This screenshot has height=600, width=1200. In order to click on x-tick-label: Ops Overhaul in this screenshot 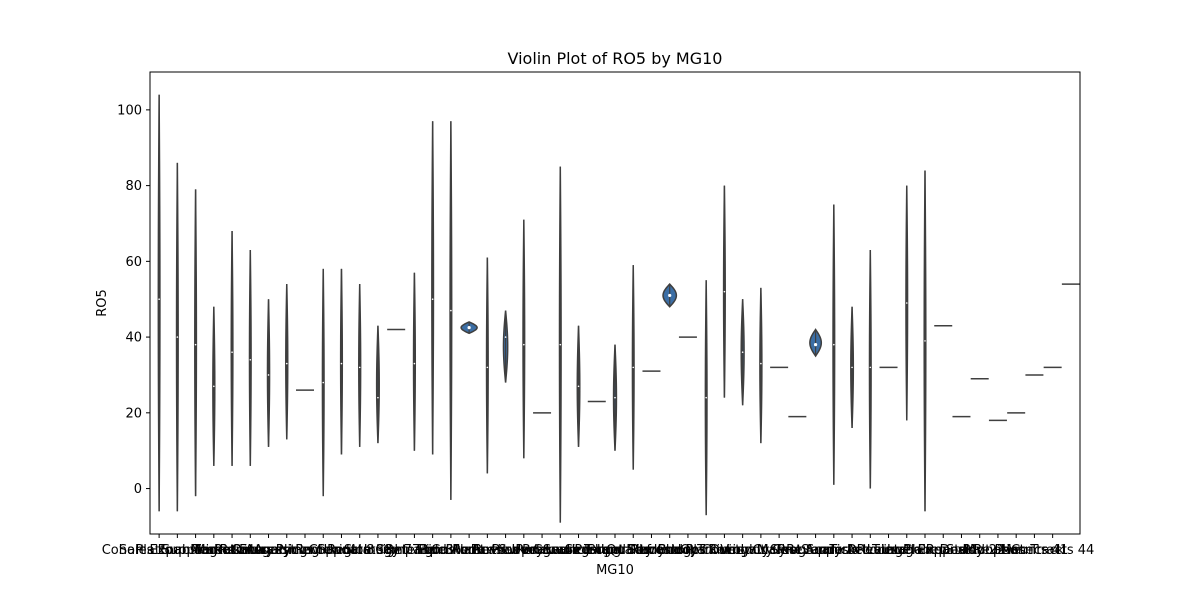, I will do `click(724, 550)`.